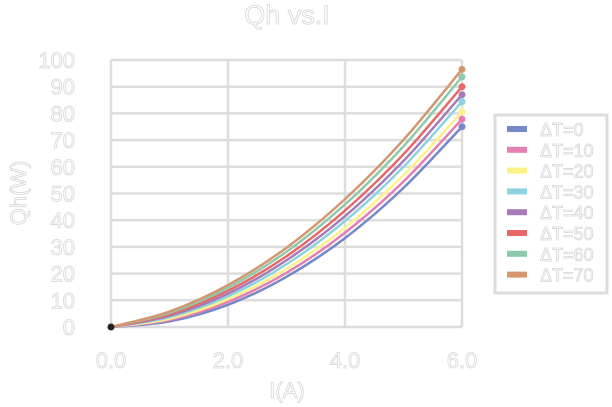  What do you see at coordinates (63, 300) in the screenshot?
I see `y-tick-label: 10` at bounding box center [63, 300].